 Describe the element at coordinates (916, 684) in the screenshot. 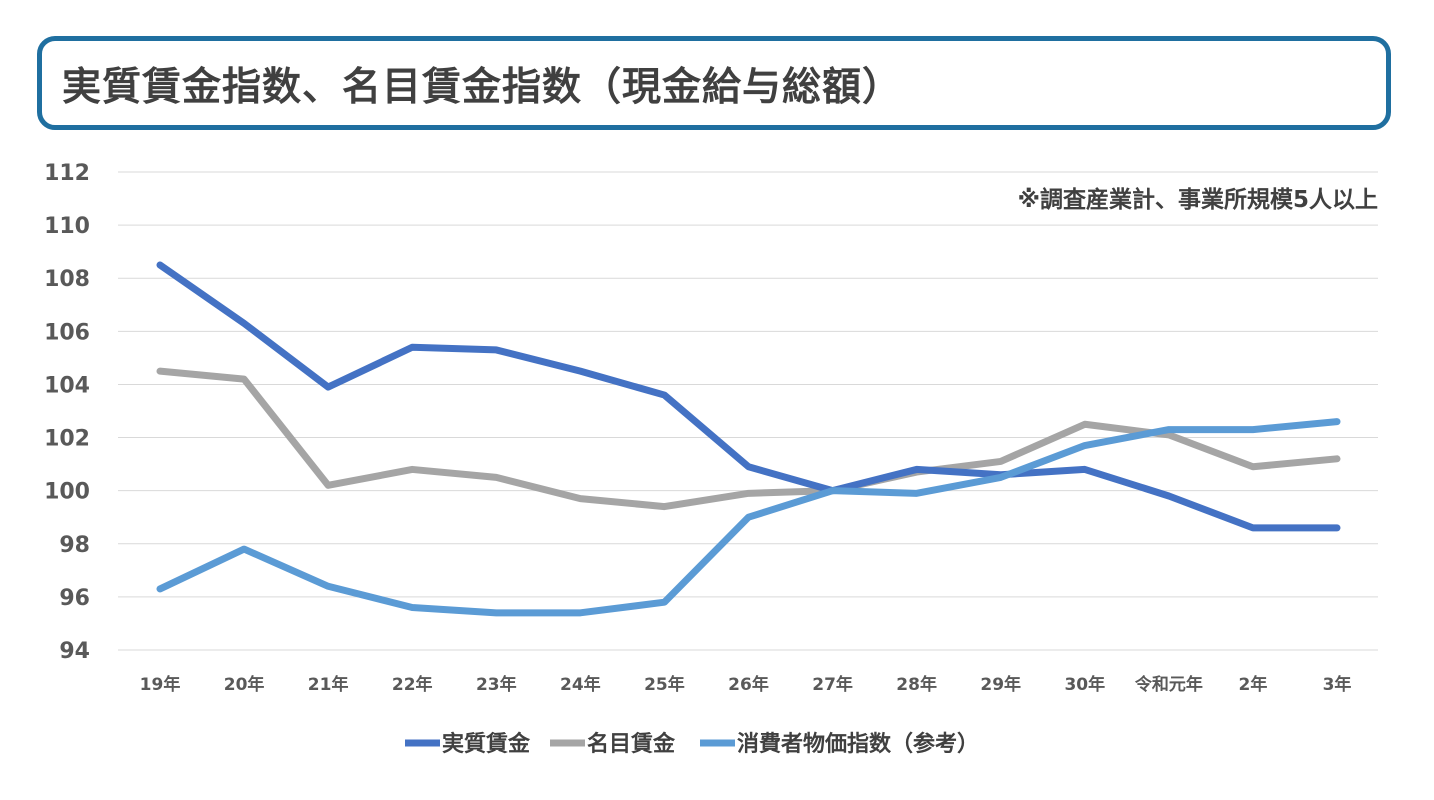

I see `x-tick-label: 28年` at that location.